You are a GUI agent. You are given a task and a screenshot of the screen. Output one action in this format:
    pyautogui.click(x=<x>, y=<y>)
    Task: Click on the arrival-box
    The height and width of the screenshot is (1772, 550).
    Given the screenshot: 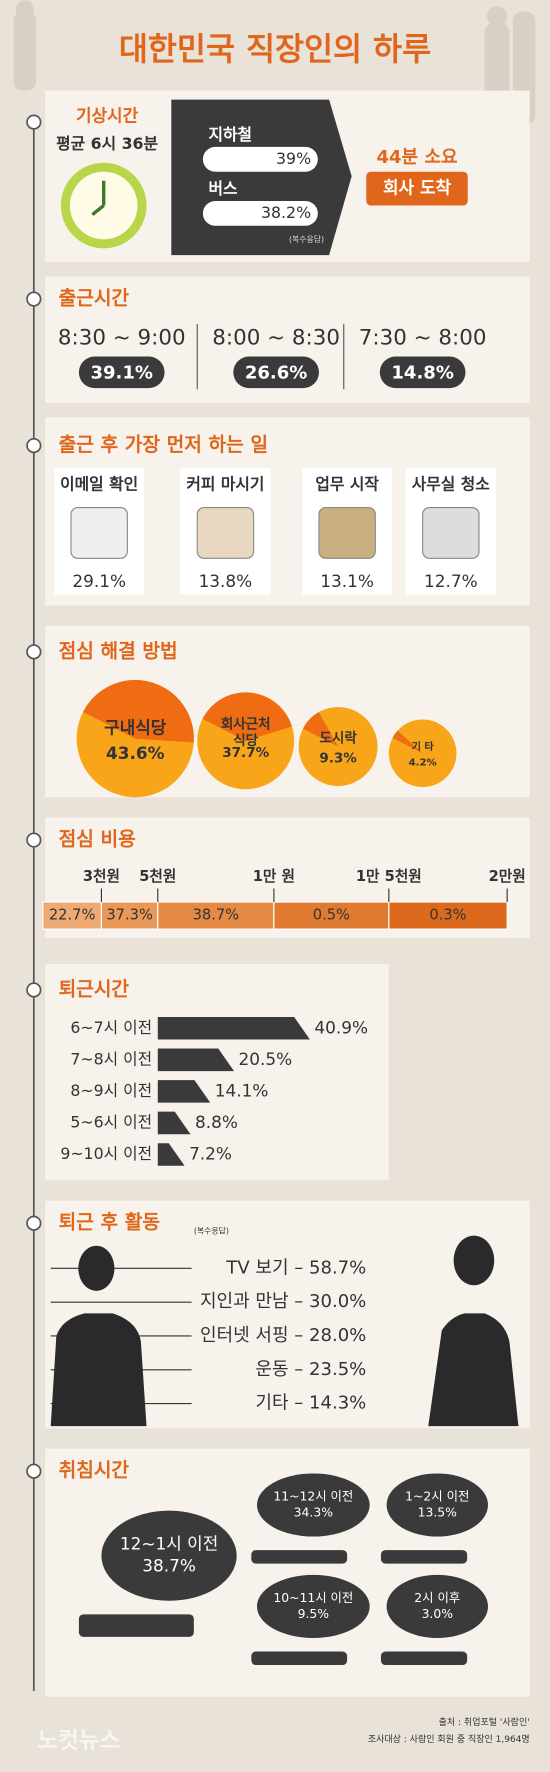 What is the action you would take?
    pyautogui.click(x=417, y=188)
    